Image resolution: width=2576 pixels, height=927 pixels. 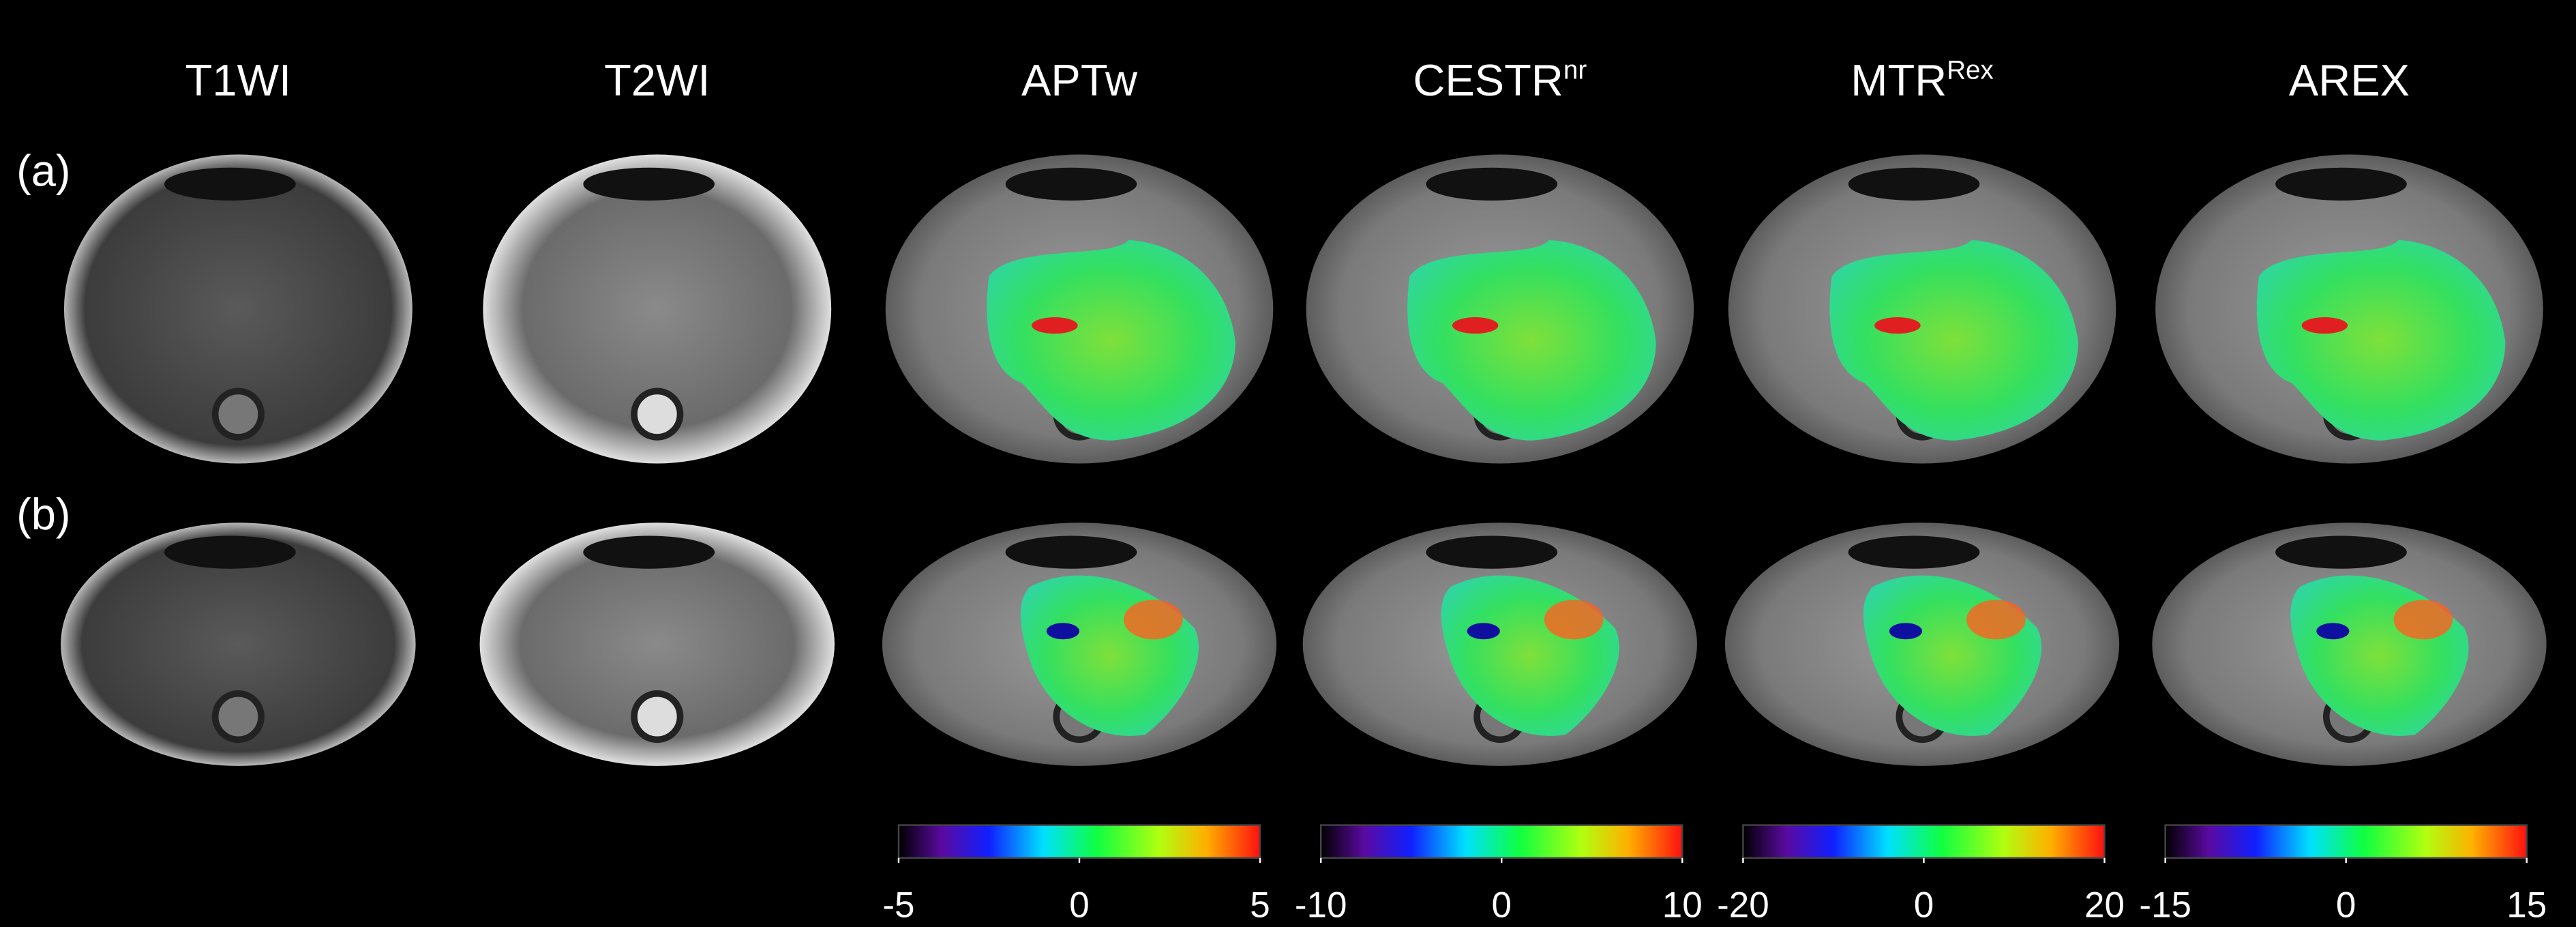 What do you see at coordinates (1970, 70) in the screenshot?
I see `title-superscript: Rex` at bounding box center [1970, 70].